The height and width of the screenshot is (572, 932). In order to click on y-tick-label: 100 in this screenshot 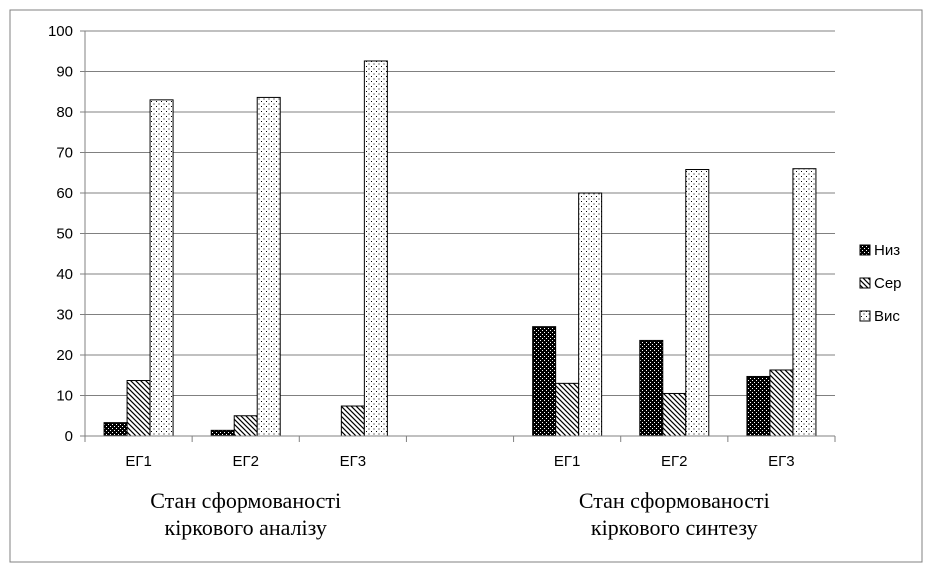, I will do `click(60, 31)`.